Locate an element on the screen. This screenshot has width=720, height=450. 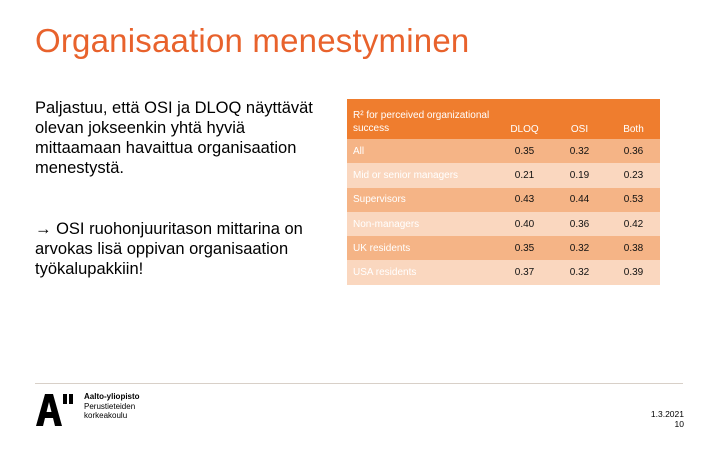
logo-line-3: korkeakoulu is located at coordinates (106, 415).